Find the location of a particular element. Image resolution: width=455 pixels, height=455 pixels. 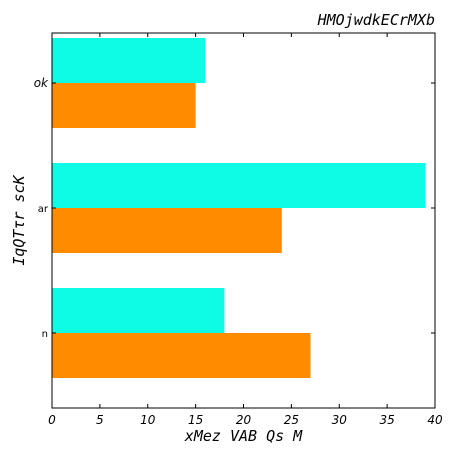

x-tick-label-15: 15 is located at coordinates (195, 420).